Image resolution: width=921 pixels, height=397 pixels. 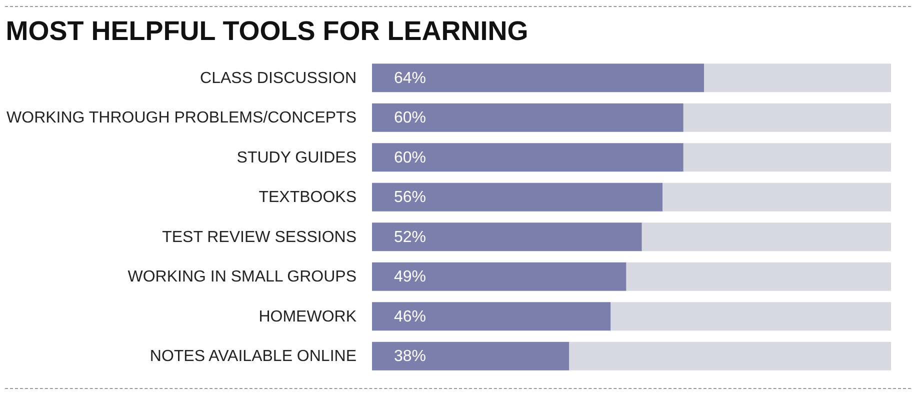 I want to click on y-tick-label: WORKING THROUGH PROBLEMS/CONCEPTS, so click(x=181, y=118).